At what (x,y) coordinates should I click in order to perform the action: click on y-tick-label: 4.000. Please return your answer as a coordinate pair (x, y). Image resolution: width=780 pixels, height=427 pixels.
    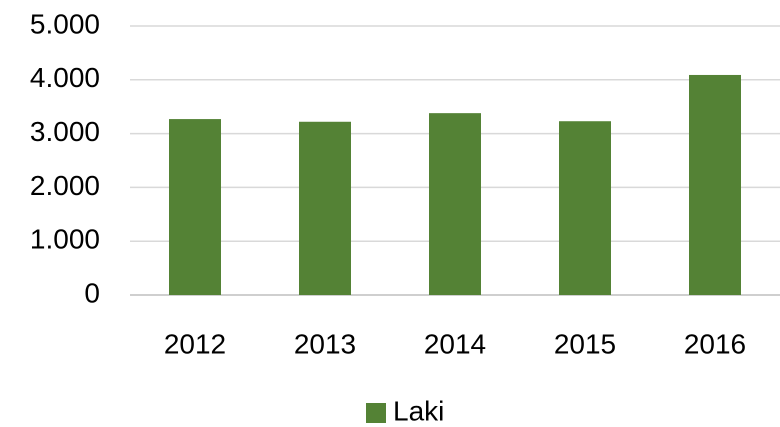
    Looking at the image, I should click on (65, 77).